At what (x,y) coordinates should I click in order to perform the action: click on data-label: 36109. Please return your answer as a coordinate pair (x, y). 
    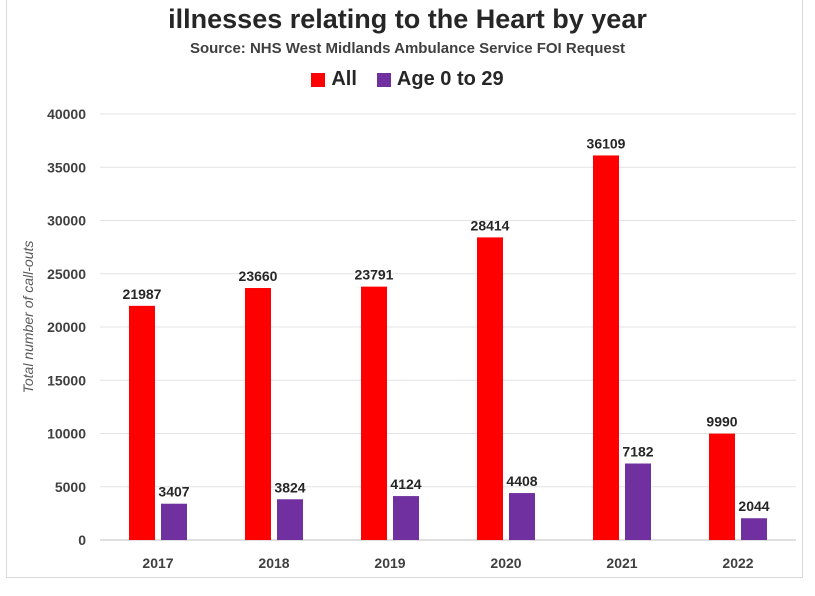
    Looking at the image, I should click on (606, 143).